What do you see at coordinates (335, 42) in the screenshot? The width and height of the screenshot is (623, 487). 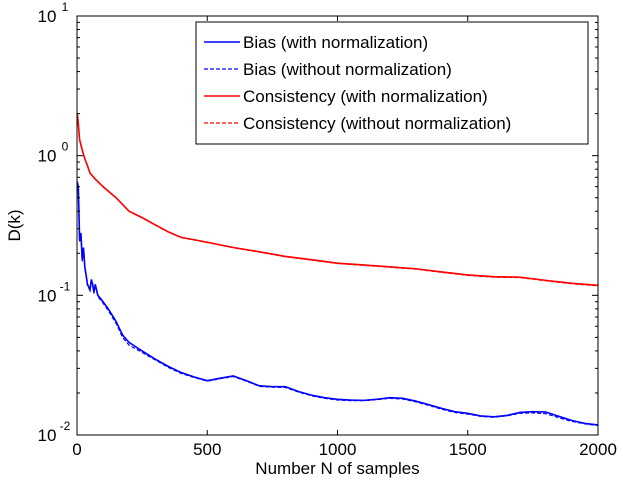 I see `legend-label-0: Bias (with normalization)` at bounding box center [335, 42].